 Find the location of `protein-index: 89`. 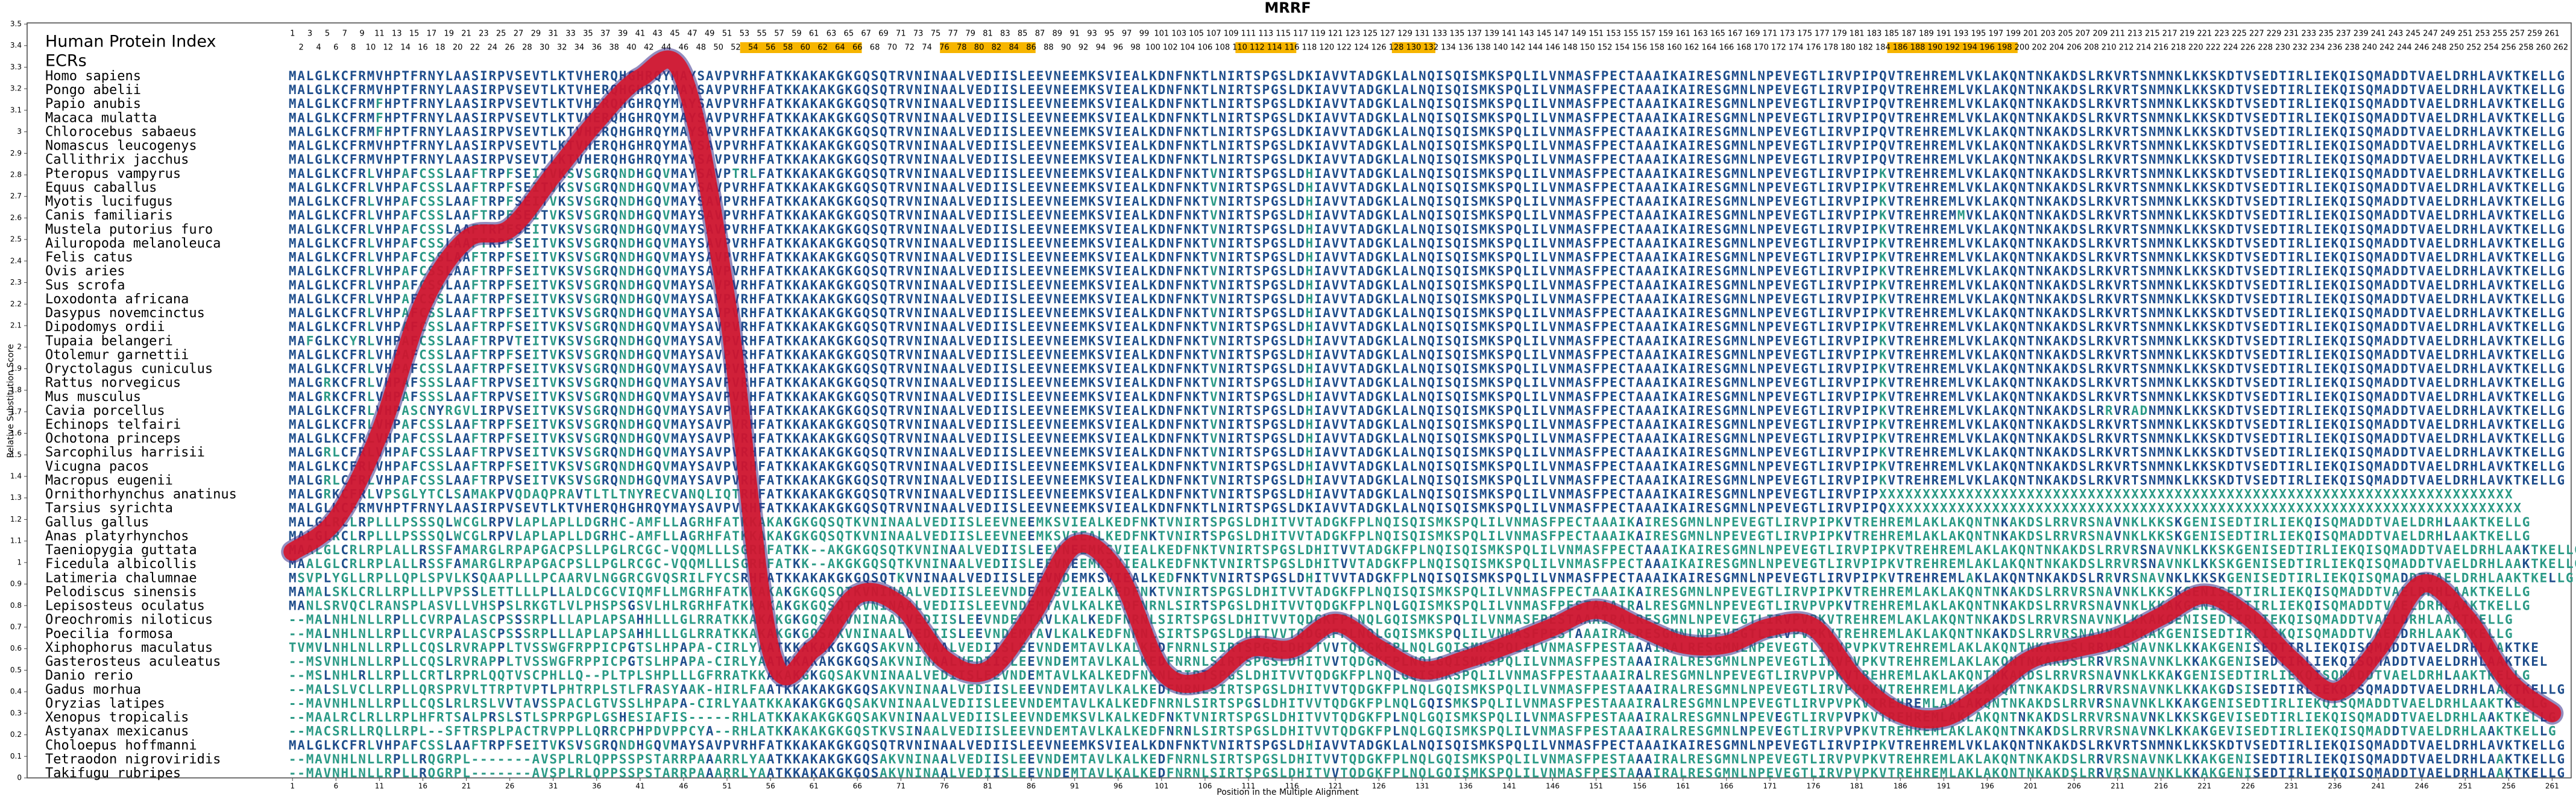

protein-index: 89 is located at coordinates (1058, 34).